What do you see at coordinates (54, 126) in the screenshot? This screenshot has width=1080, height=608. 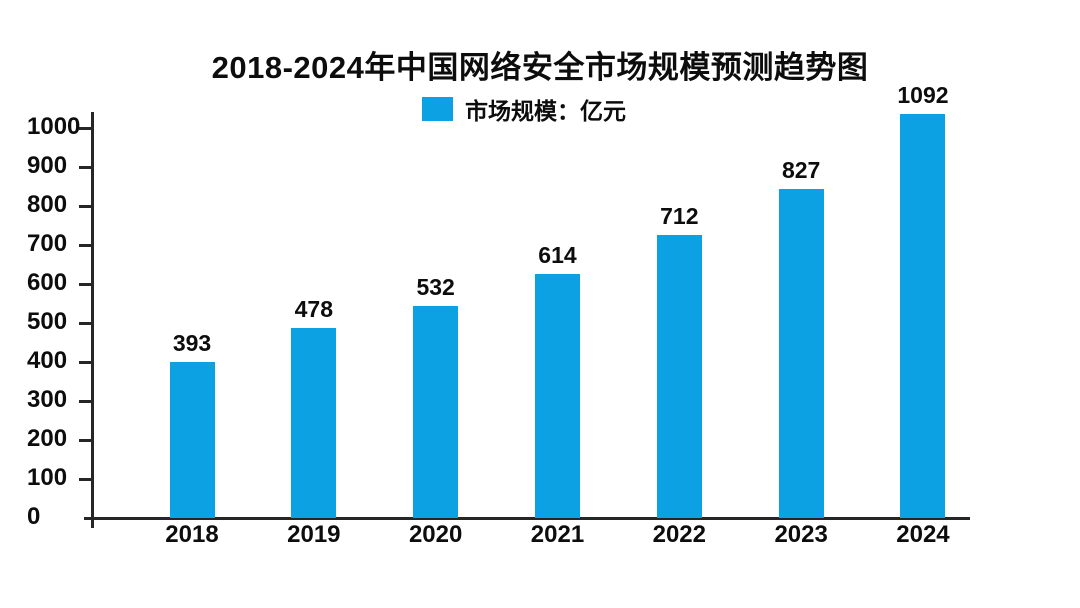 I see `y-tick-label: 1000` at bounding box center [54, 126].